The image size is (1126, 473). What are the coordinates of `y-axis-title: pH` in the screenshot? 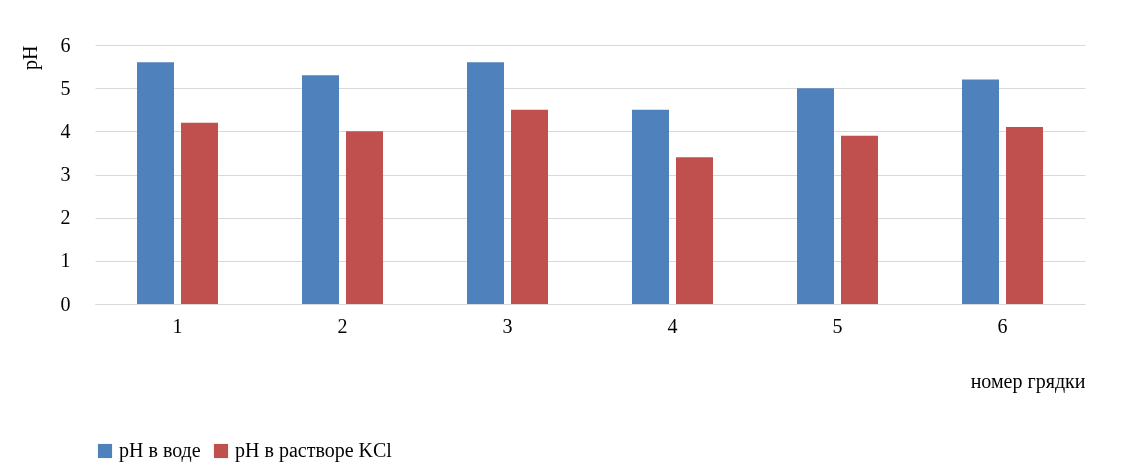 It's located at (30, 57).